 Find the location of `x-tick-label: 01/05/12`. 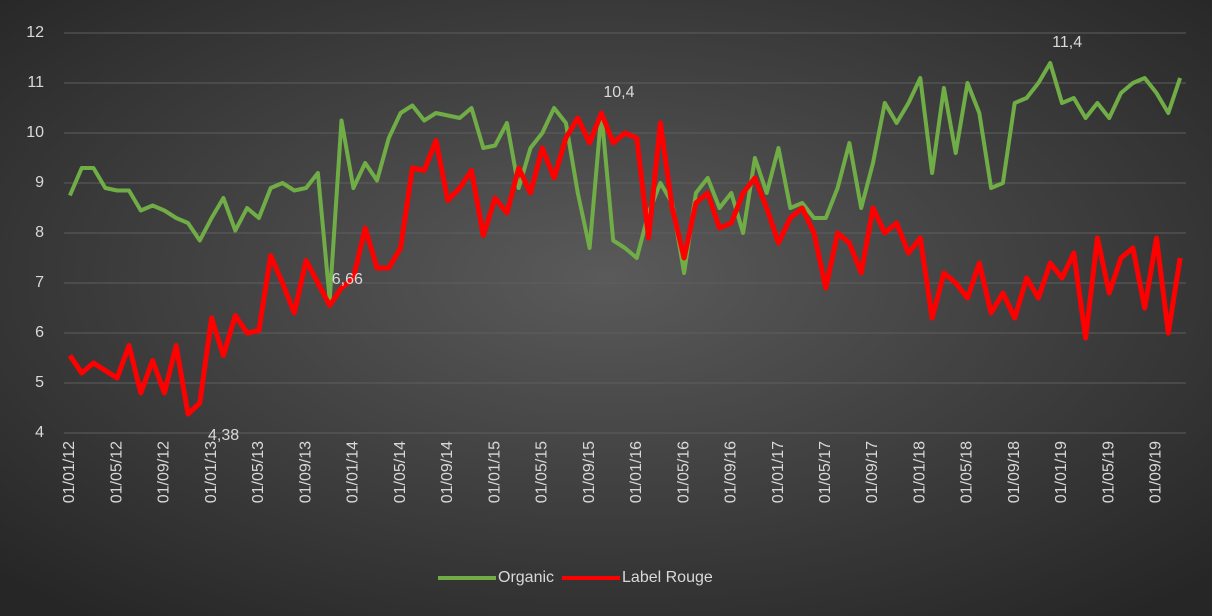

x-tick-label: 01/05/12 is located at coordinates (116, 472).